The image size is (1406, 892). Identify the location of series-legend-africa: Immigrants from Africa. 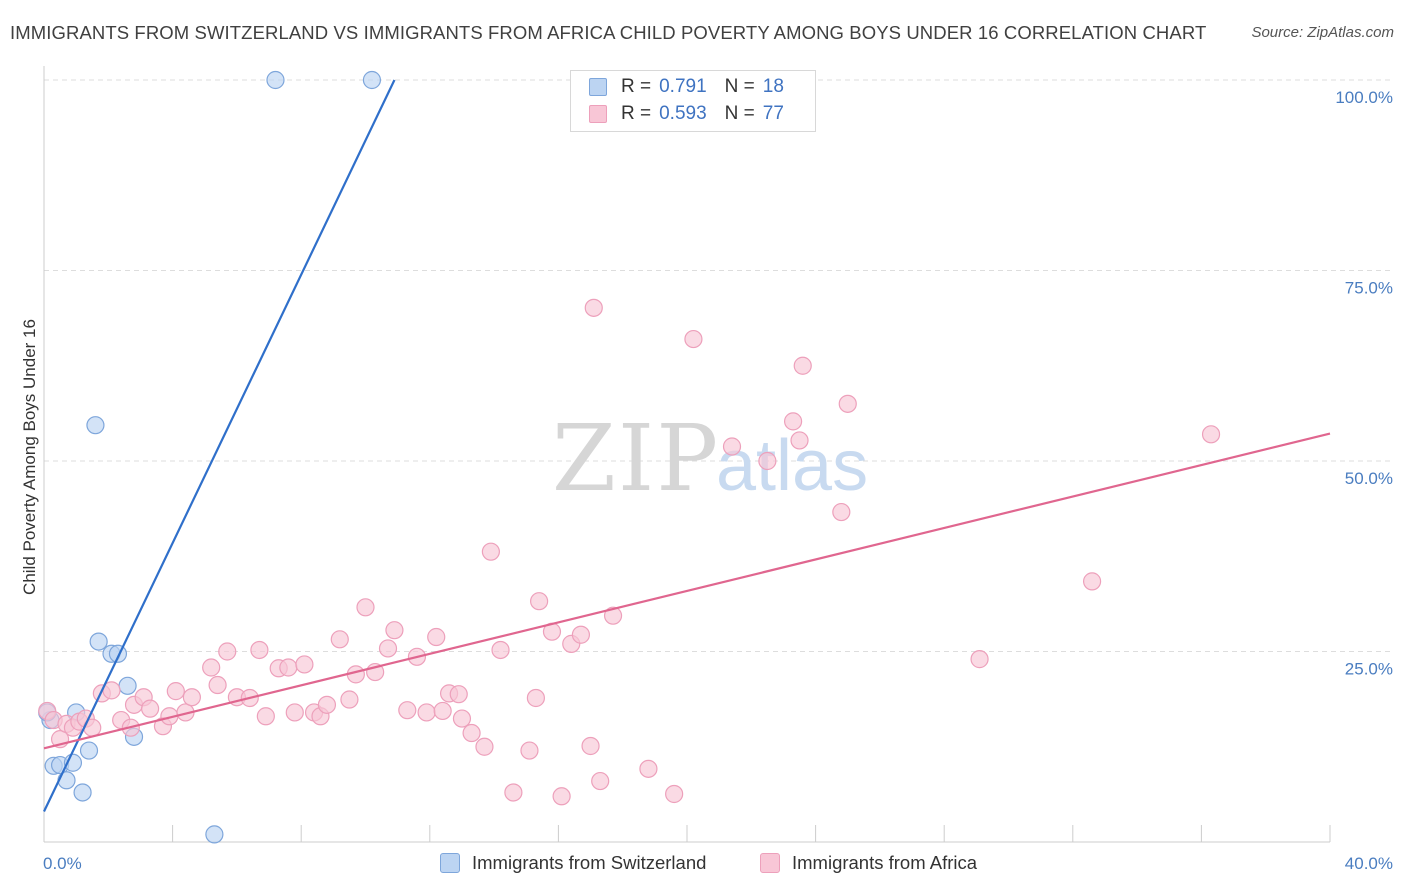
(868, 863).